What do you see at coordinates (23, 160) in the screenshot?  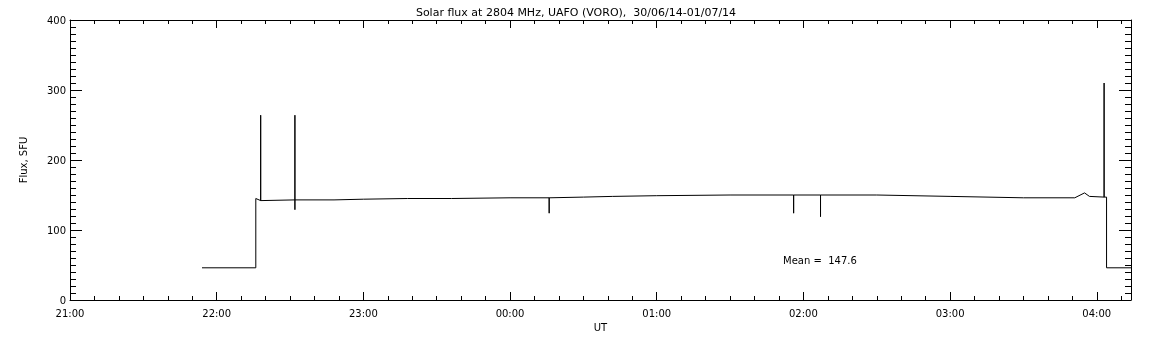 I see `y-axis-title: Flux, SFU` at bounding box center [23, 160].